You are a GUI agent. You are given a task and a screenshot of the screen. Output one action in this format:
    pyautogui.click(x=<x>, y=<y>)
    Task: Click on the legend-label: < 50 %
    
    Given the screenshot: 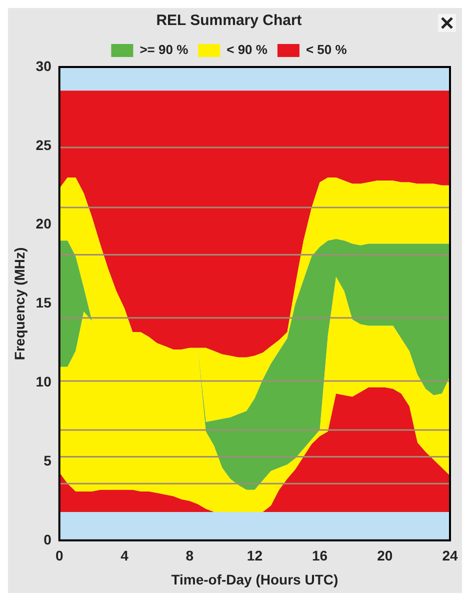 What is the action you would take?
    pyautogui.click(x=327, y=50)
    